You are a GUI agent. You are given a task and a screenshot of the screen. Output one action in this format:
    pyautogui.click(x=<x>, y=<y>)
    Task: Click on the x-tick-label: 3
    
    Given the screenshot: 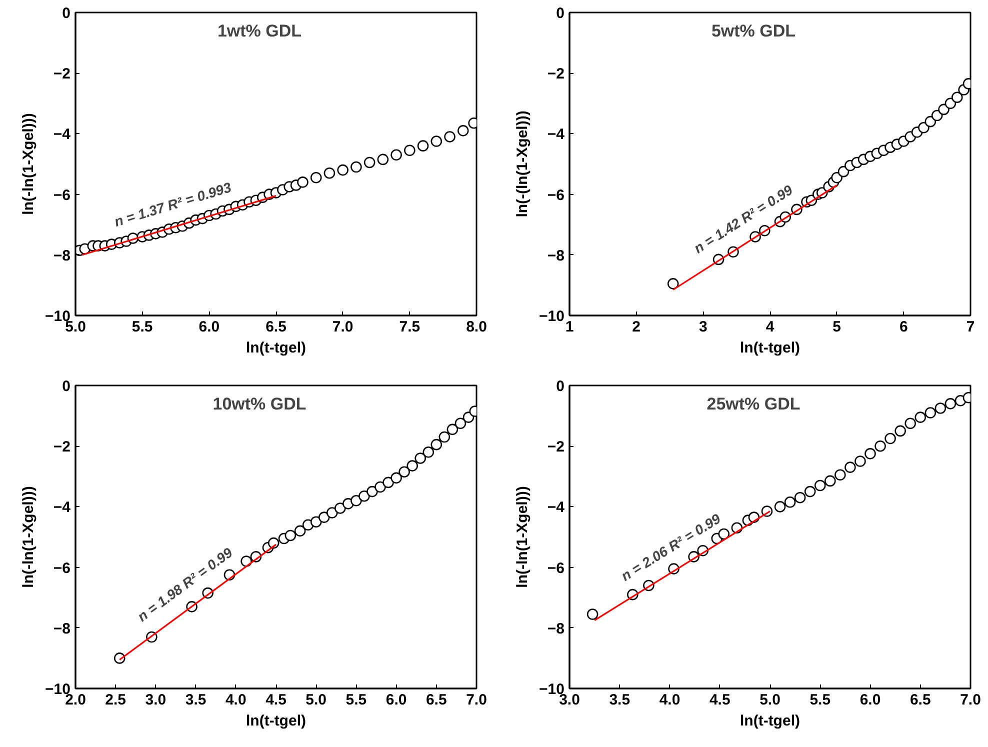 What is the action you would take?
    pyautogui.click(x=703, y=327)
    